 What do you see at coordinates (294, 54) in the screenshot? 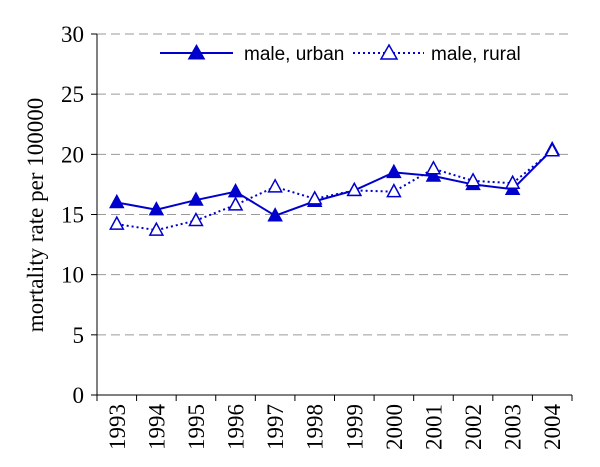
I see `legend-label-urban: male, urban` at bounding box center [294, 54].